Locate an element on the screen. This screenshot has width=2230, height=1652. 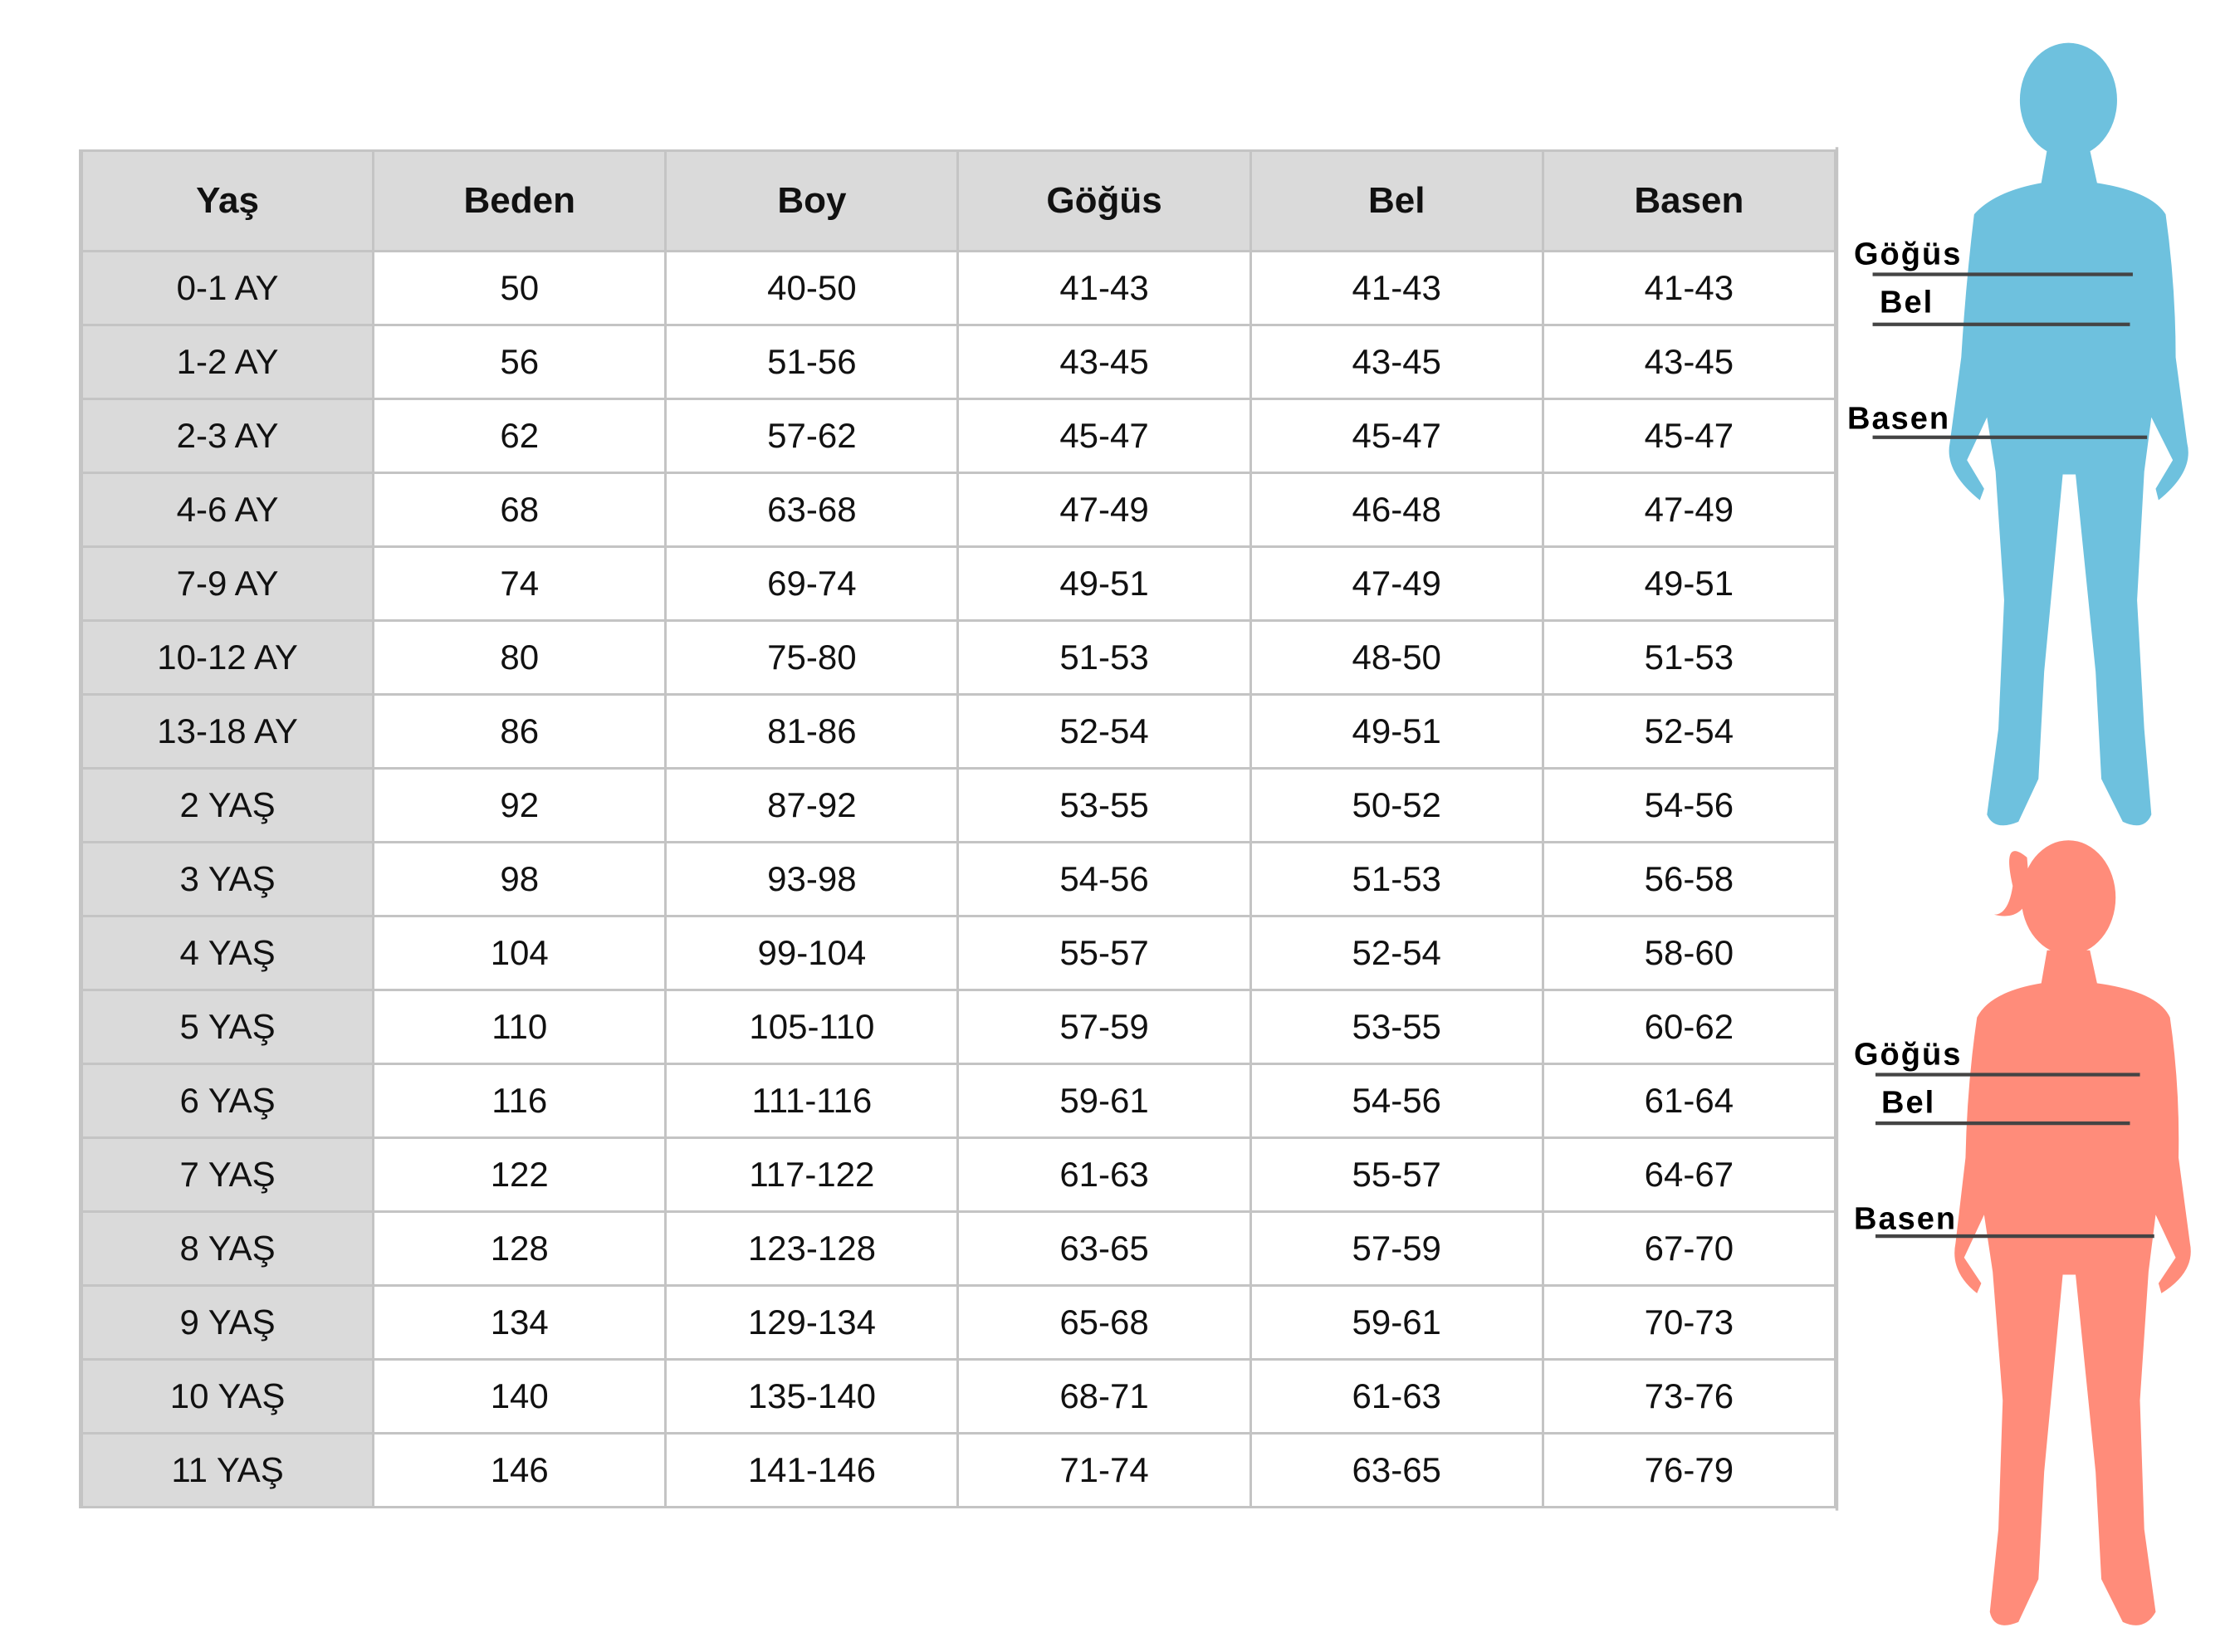
girl-figure is located at coordinates (2072, 1232).